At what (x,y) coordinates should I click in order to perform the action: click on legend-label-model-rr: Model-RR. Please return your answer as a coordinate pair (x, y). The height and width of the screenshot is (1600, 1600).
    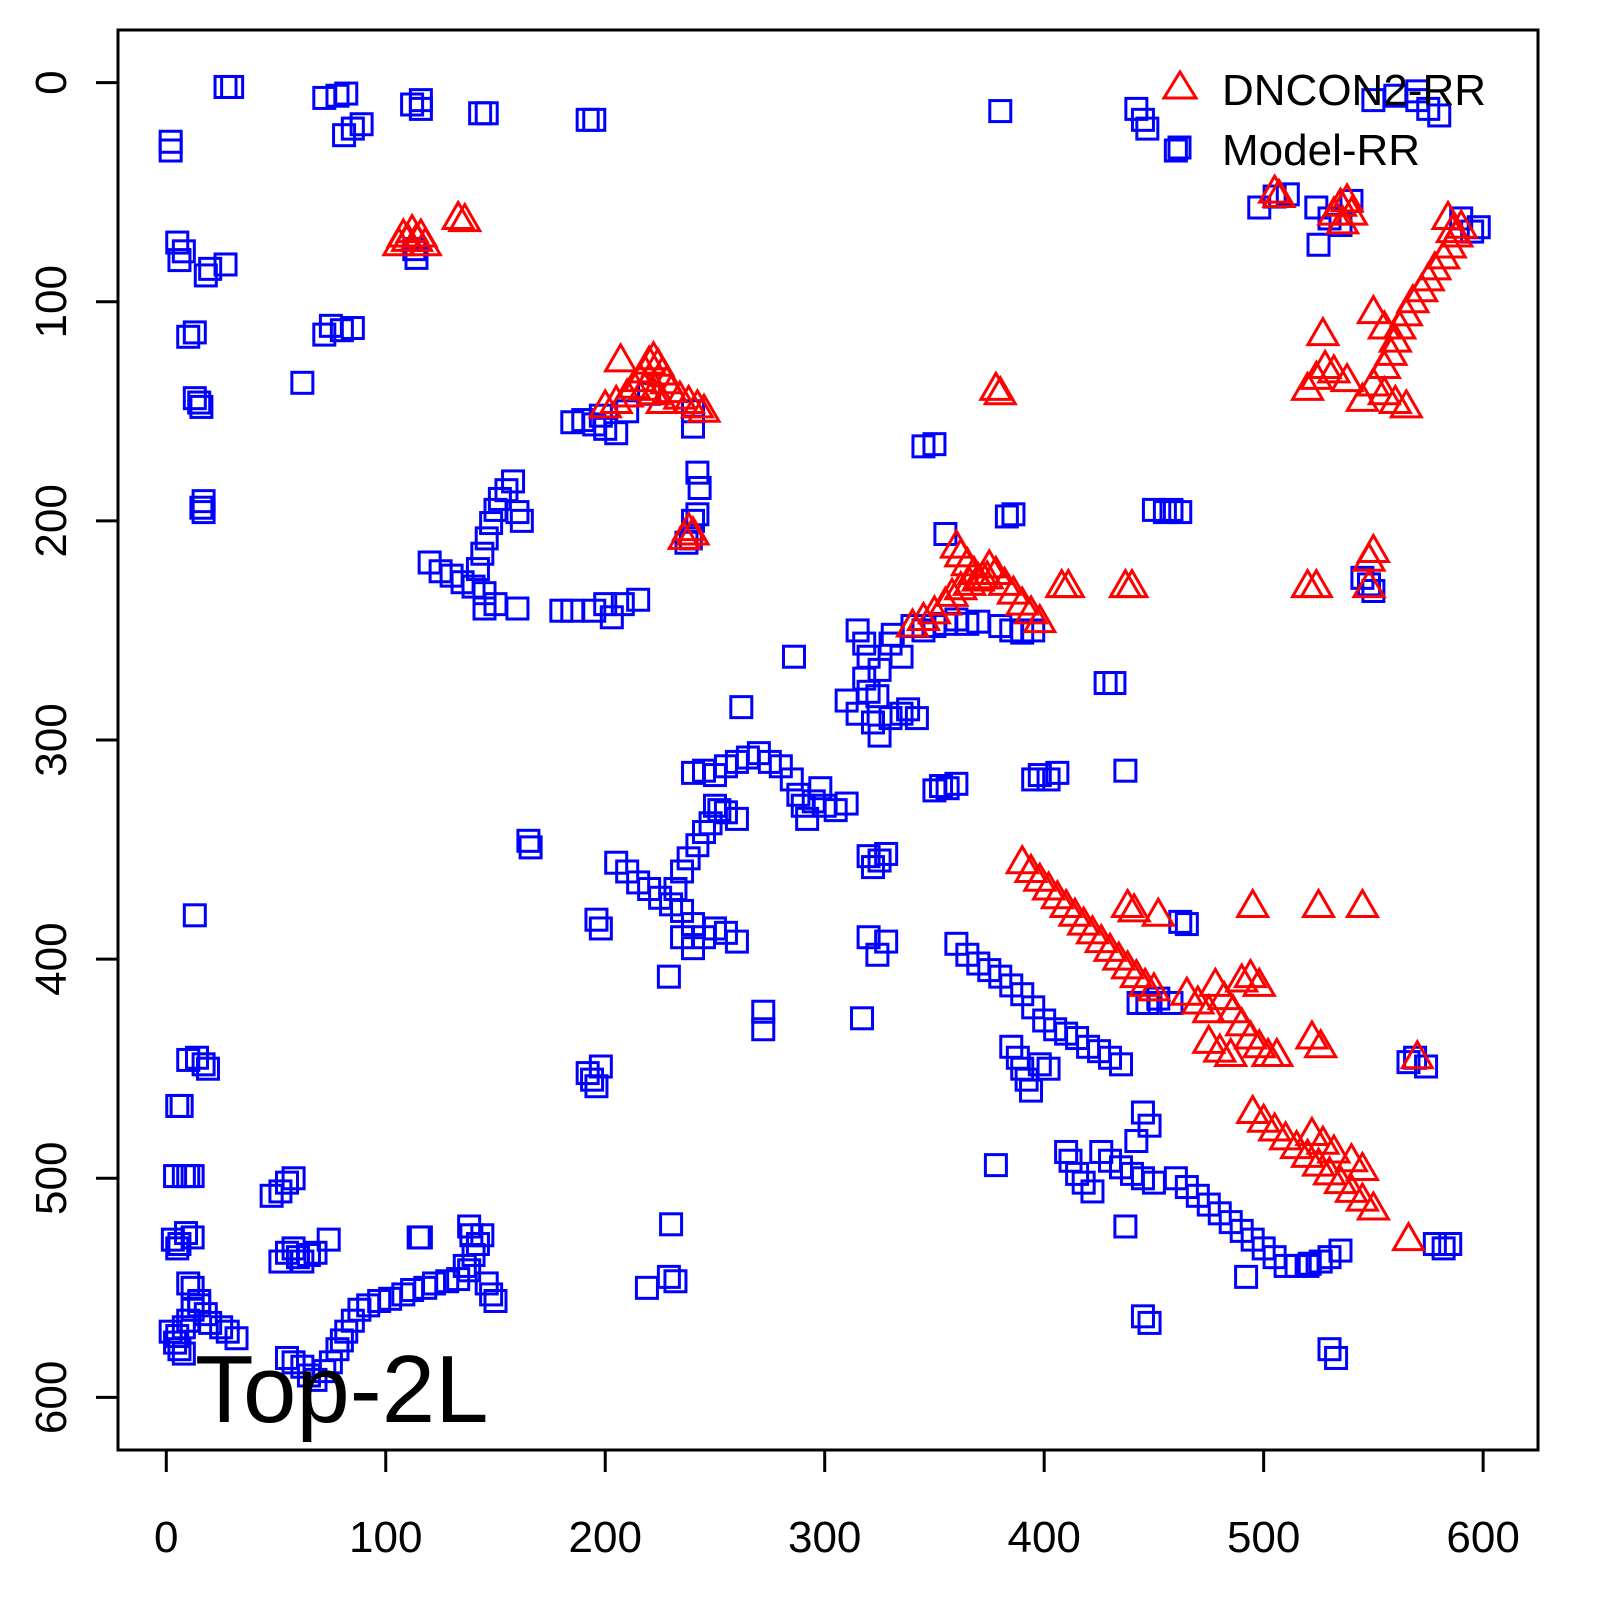
    Looking at the image, I should click on (1321, 150).